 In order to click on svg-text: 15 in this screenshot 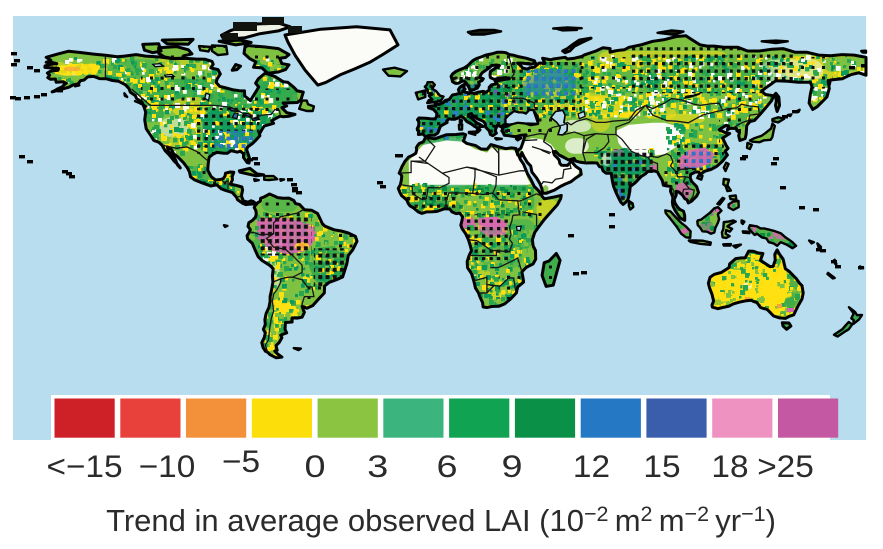, I will do `click(661, 466)`.